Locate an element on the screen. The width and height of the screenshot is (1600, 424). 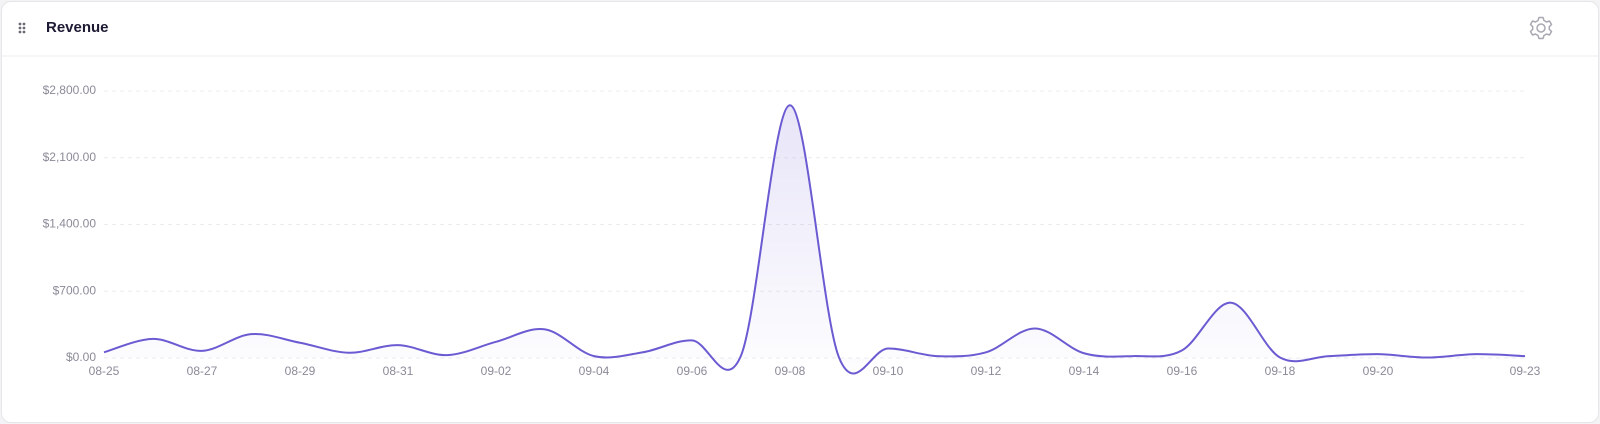
x-tick-label: 09-10 is located at coordinates (888, 371).